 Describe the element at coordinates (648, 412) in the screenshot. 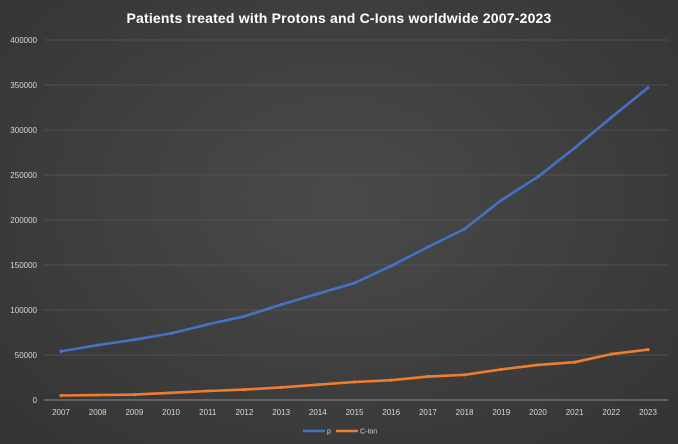

I see `x-tick-label: 2023` at that location.